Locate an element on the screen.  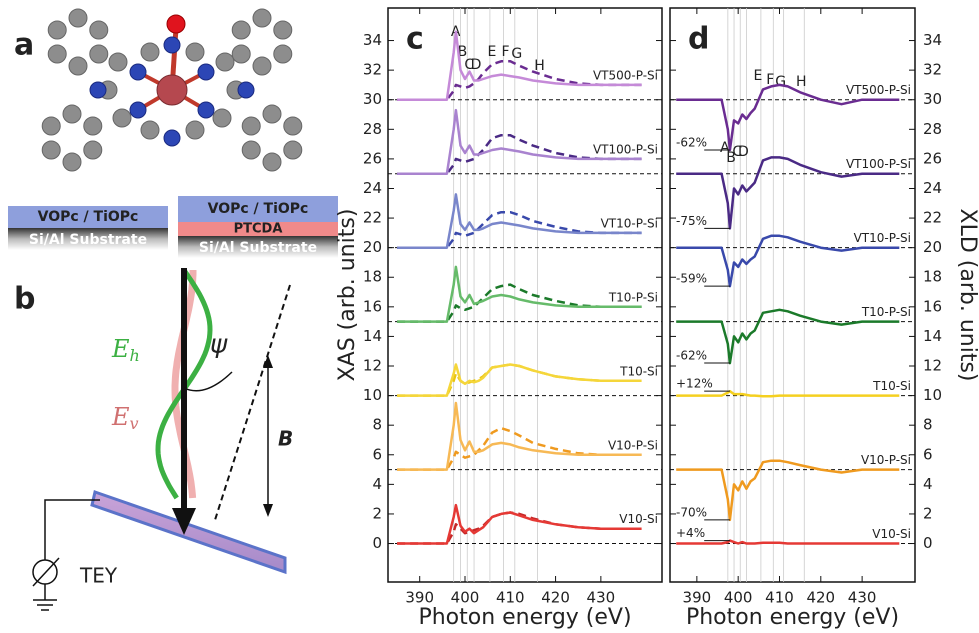
layer-label: Si/Al Substrate is located at coordinates (258, 248).